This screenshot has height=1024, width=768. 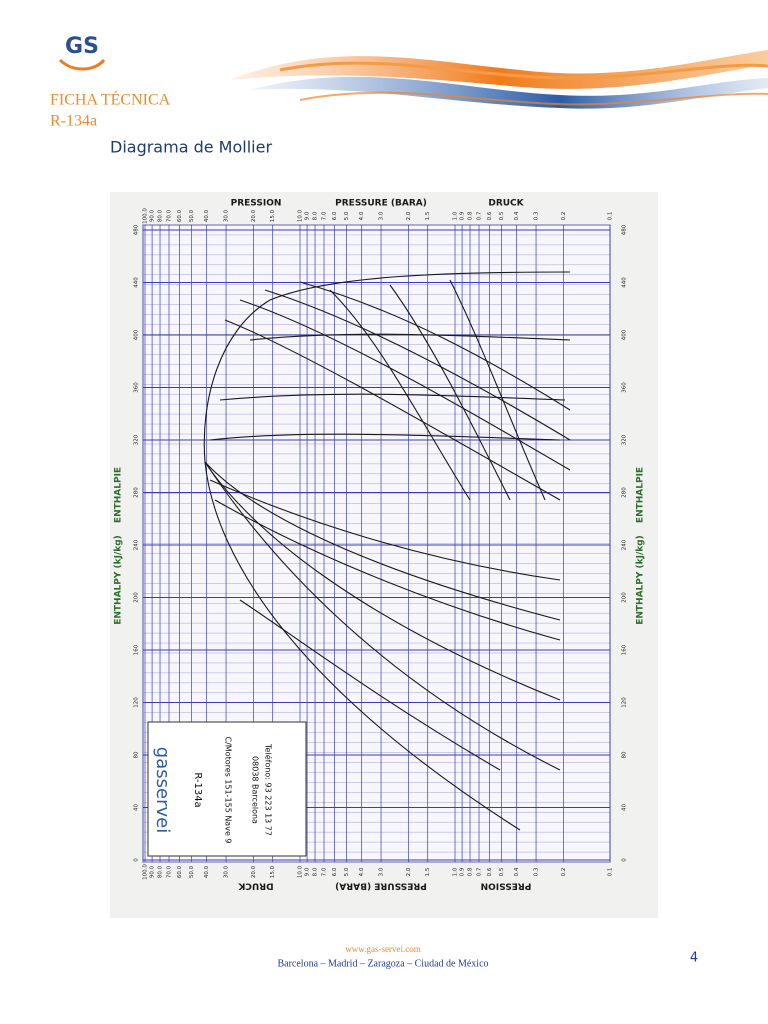 I want to click on box-refrigerant: R-134a, so click(x=197, y=789).